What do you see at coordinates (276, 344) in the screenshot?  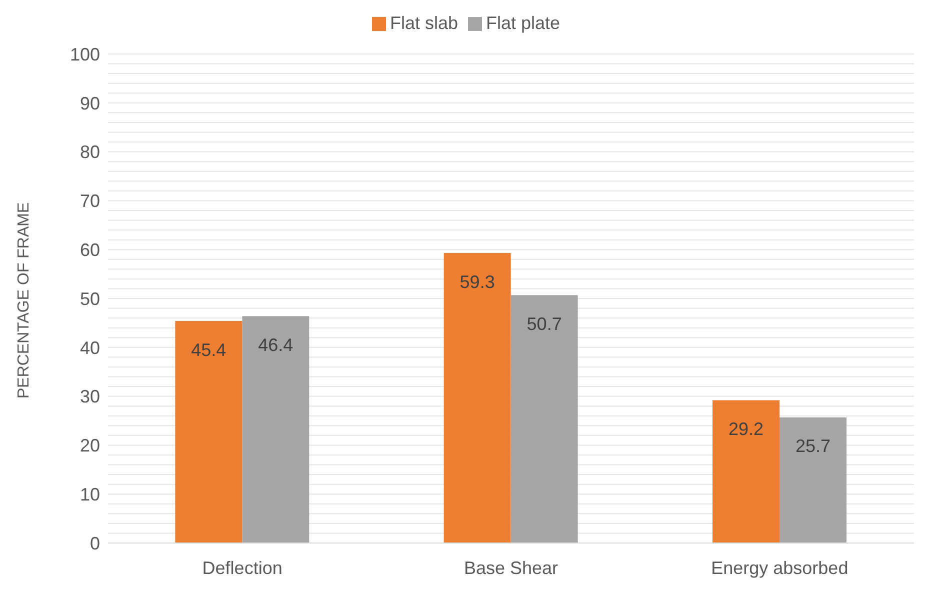 I see `data-label: 46.4` at bounding box center [276, 344].